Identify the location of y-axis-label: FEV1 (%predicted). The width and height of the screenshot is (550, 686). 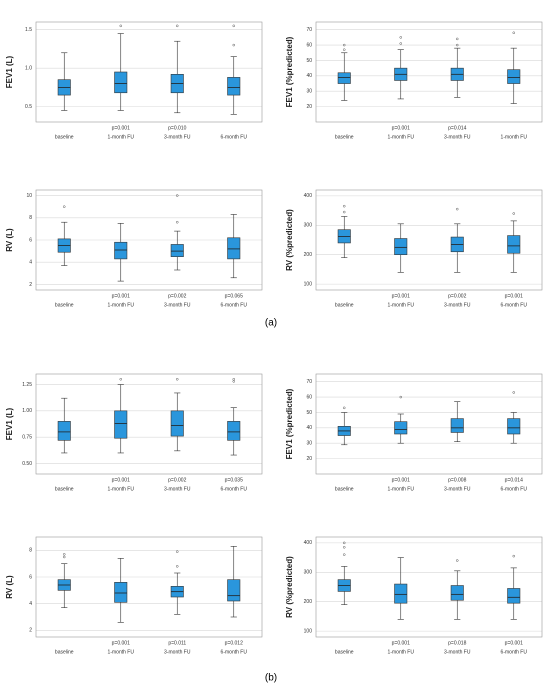
(289, 423).